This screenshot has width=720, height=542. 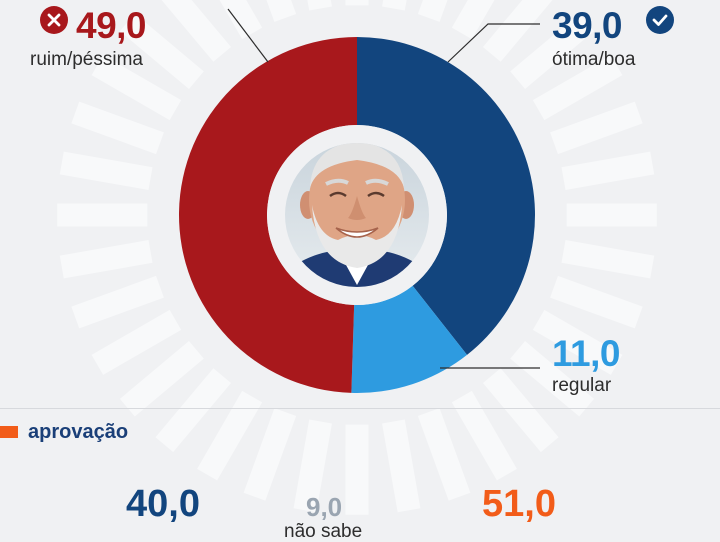 I want to click on check-circle-icon, so click(x=660, y=20).